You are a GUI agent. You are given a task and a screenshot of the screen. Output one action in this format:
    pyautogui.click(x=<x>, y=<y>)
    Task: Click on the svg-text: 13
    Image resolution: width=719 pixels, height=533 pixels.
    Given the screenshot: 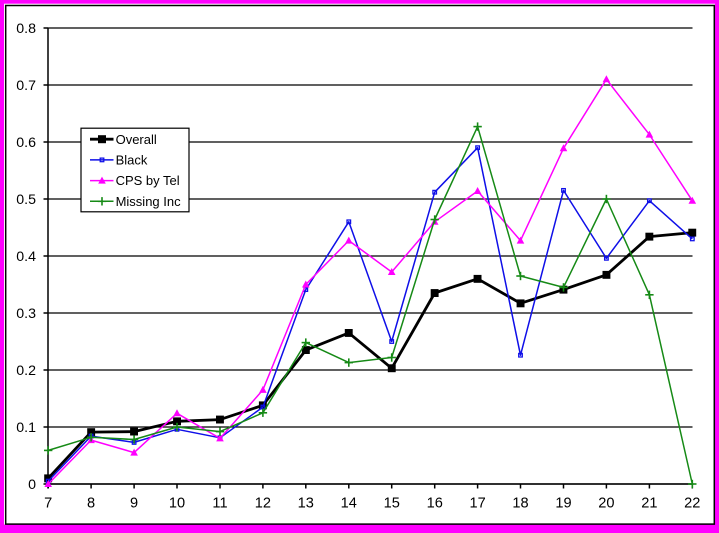 What is the action you would take?
    pyautogui.click(x=306, y=503)
    